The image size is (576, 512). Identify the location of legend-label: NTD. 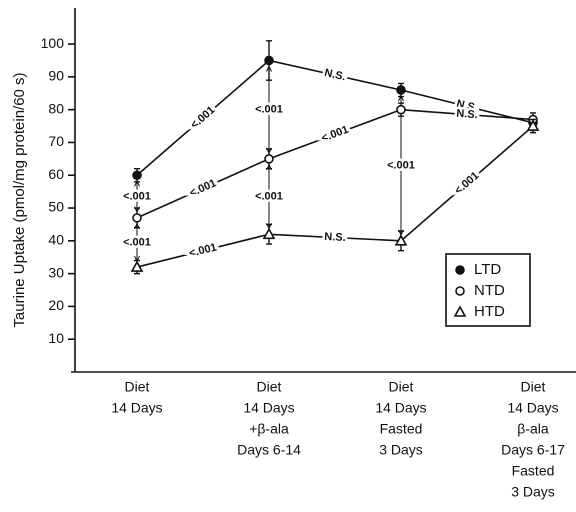
(489, 290).